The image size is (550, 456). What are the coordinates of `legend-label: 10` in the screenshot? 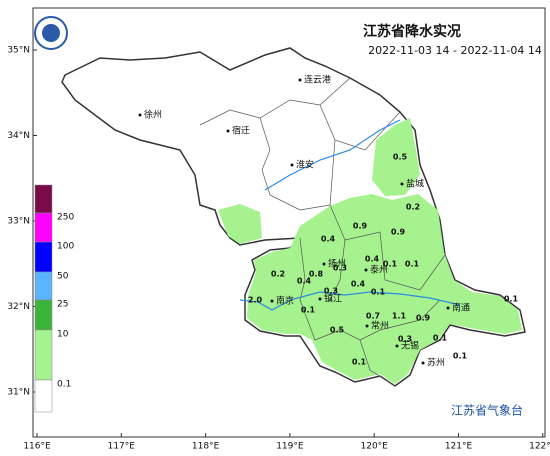 It's located at (63, 335).